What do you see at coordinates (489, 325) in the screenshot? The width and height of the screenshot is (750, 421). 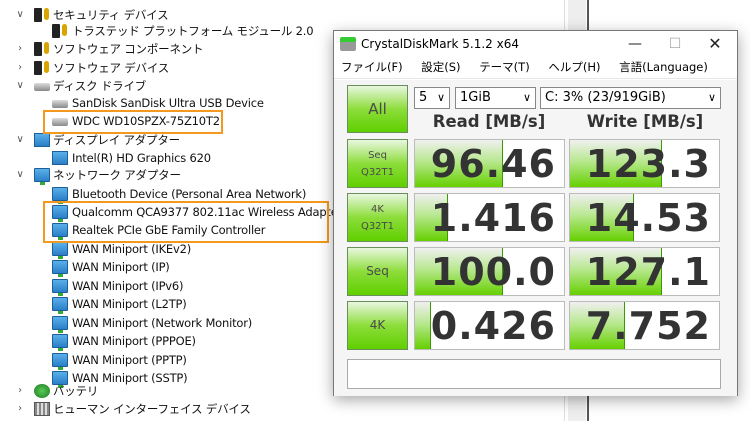 I see `read-result: 0.426` at bounding box center [489, 325].